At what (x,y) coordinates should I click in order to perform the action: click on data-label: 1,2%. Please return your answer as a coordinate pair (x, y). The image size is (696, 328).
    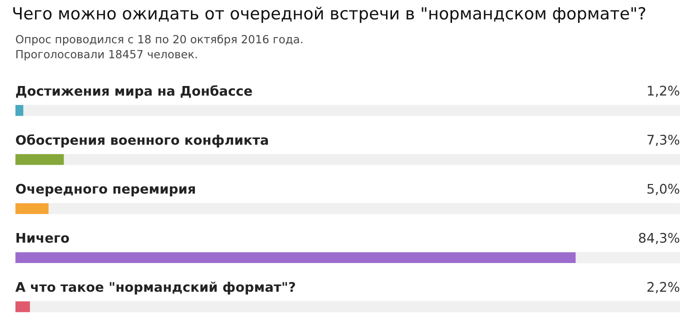
    Looking at the image, I should click on (664, 91).